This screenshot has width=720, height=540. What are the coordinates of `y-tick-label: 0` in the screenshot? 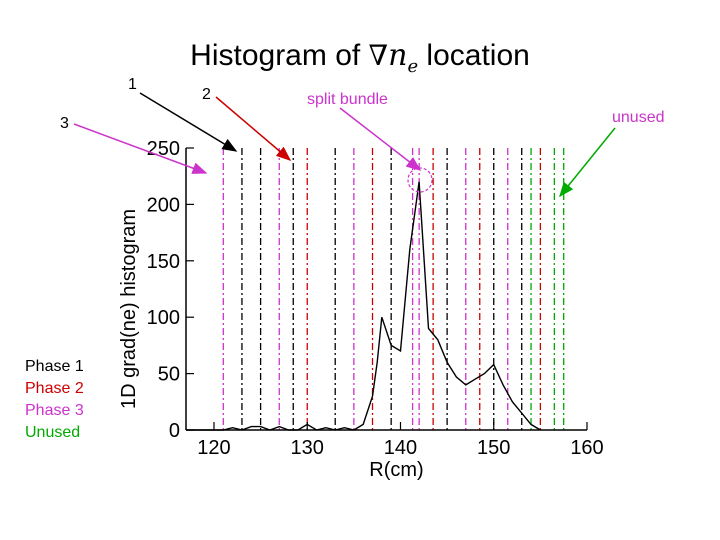 It's located at (174, 431).